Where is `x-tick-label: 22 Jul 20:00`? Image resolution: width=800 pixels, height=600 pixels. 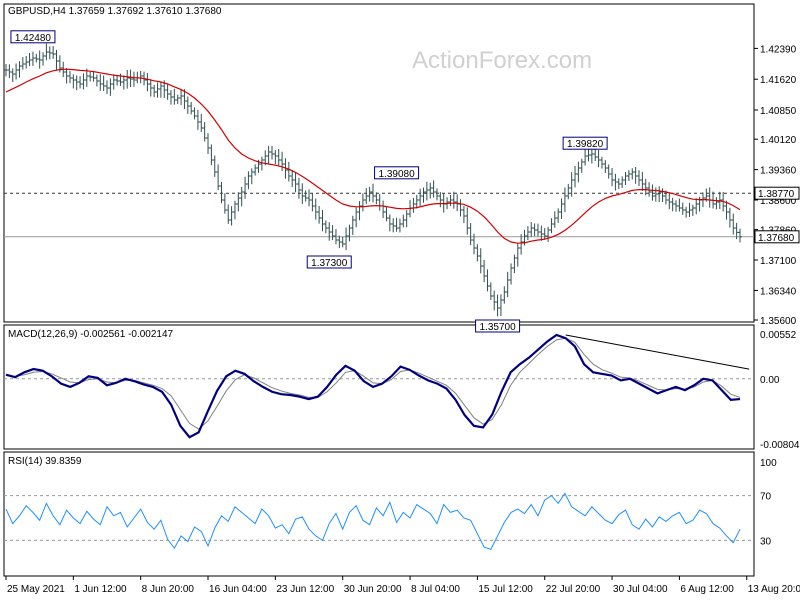
x-tick-label: 22 Jul 20:00 is located at coordinates (573, 589).